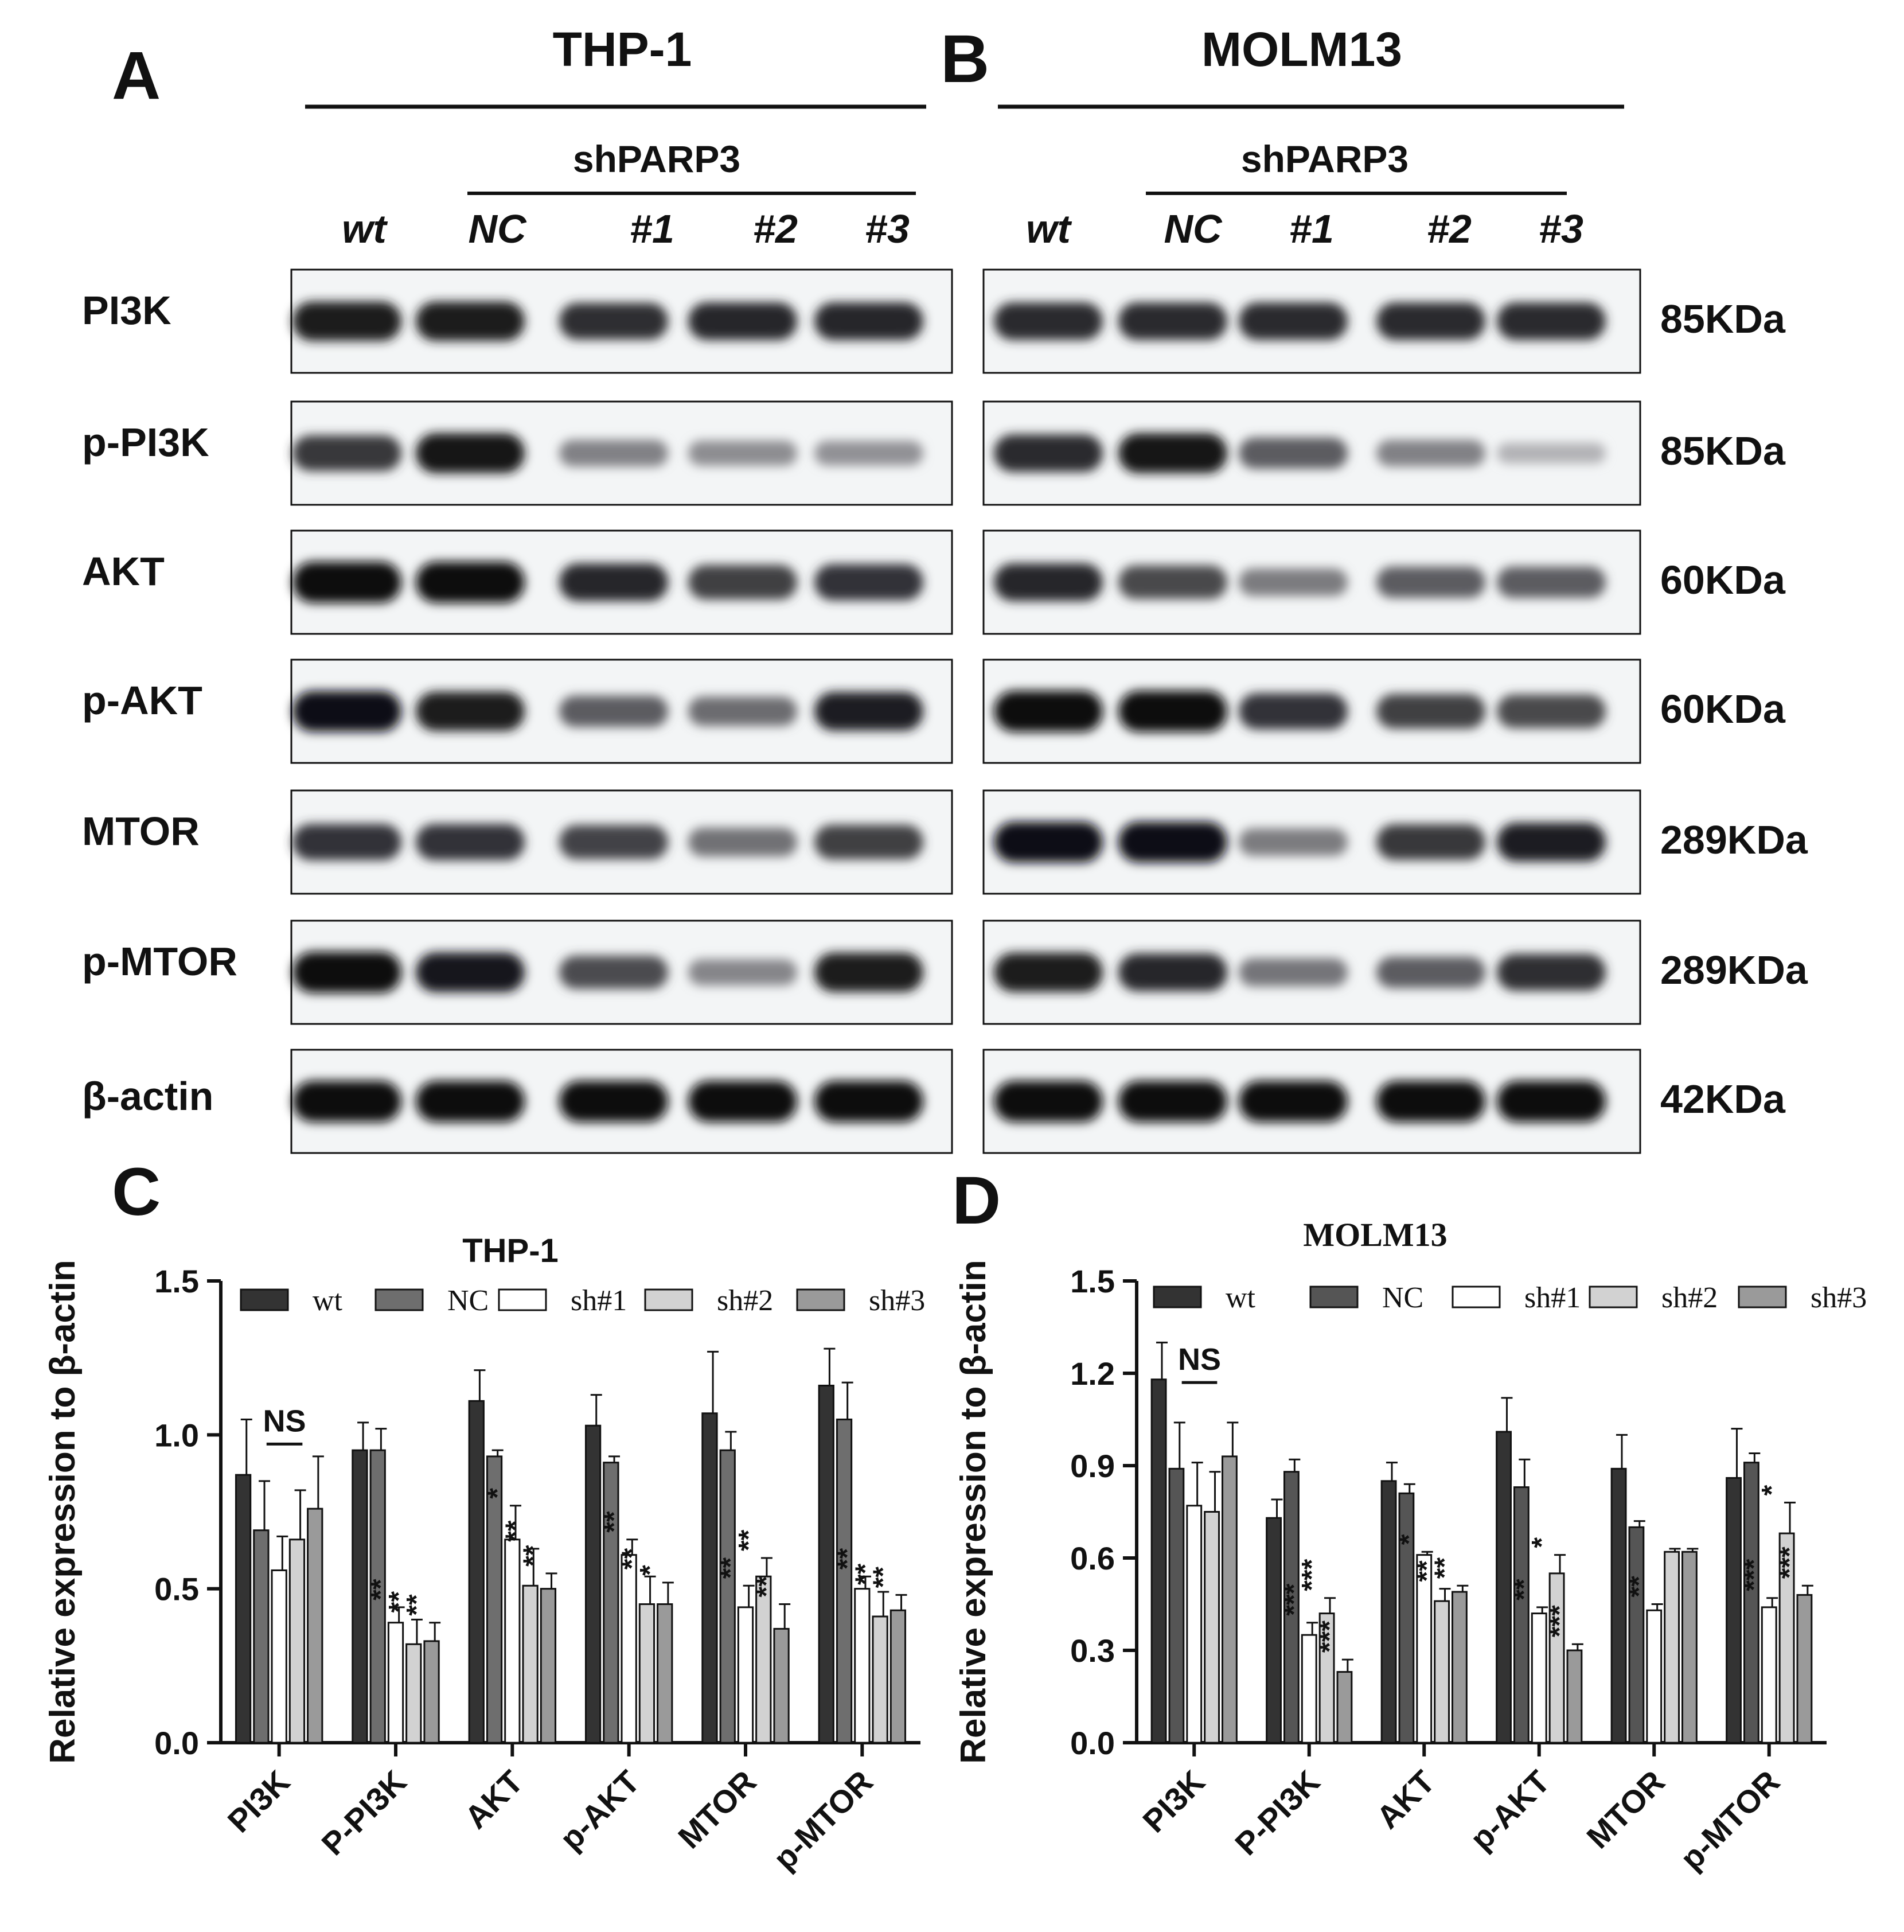 This screenshot has width=1904, height=1932. I want to click on group-label-b: shPARP3, so click(1325, 159).